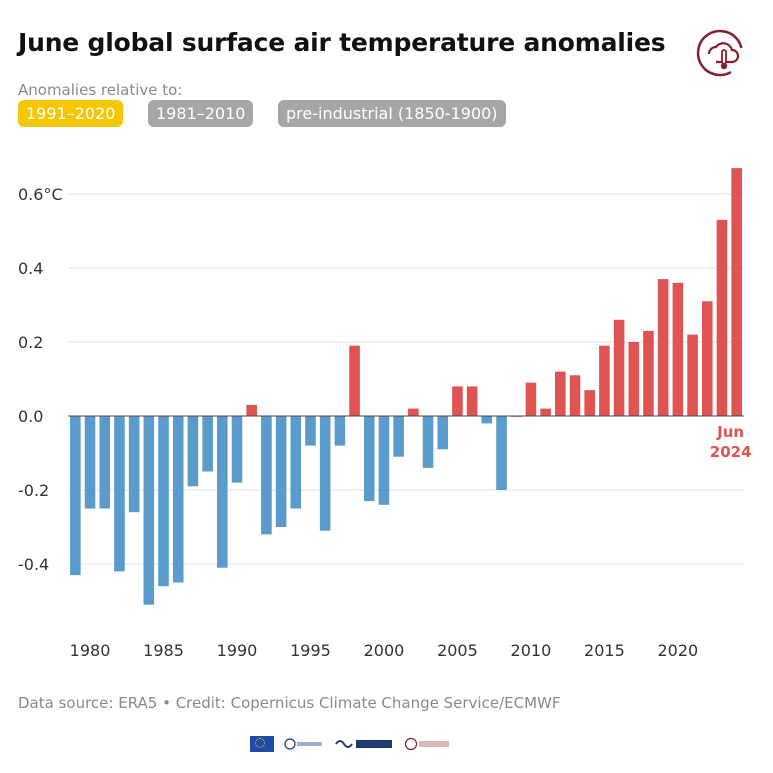 The width and height of the screenshot is (773, 773). Describe the element at coordinates (325, 473) in the screenshot. I see `bar-1996` at that location.